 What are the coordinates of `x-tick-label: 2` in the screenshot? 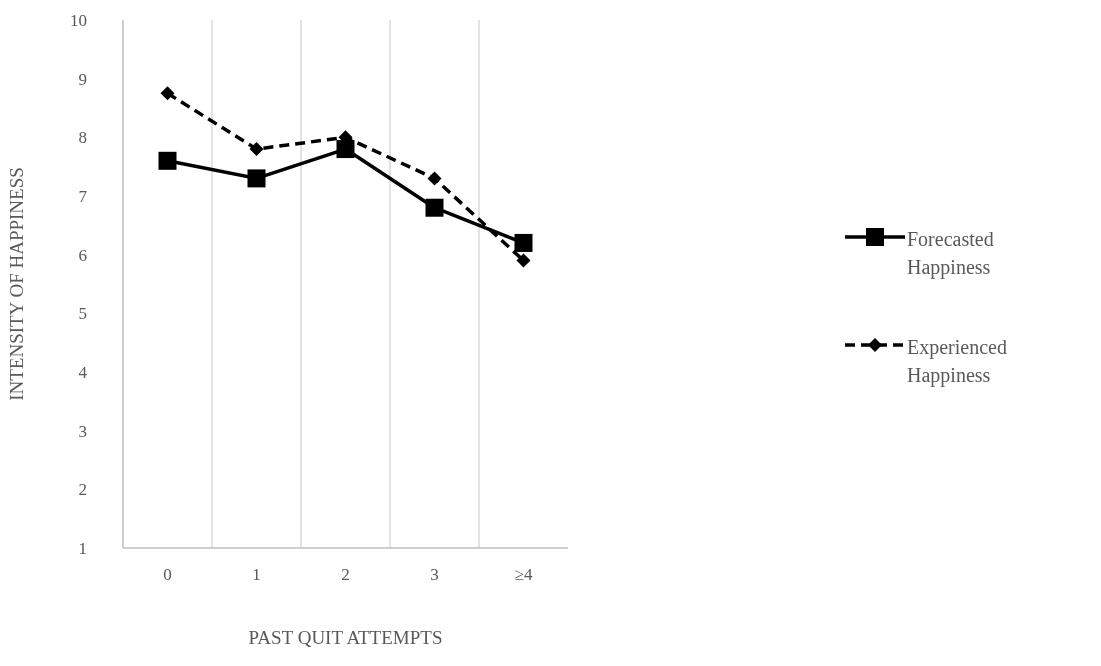 It's located at (345, 575).